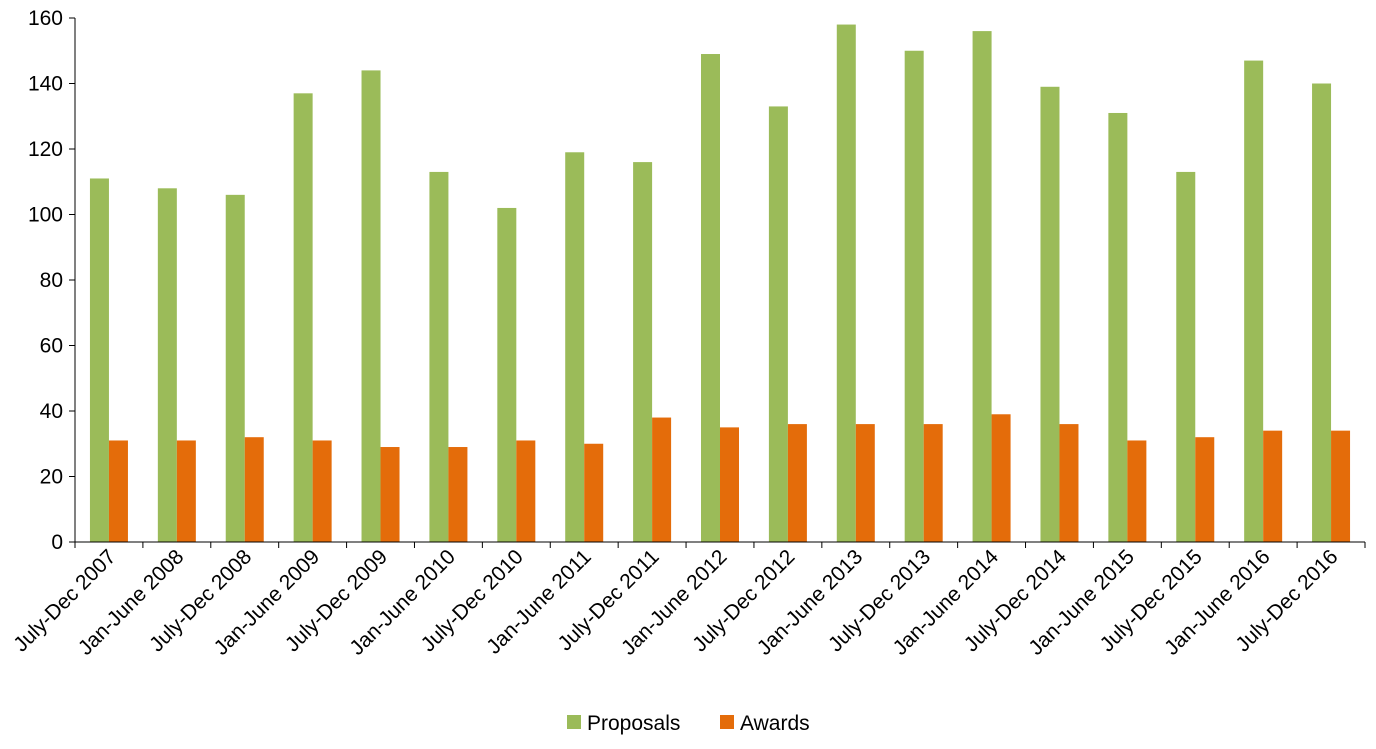  I want to click on y-tick-label: 40, so click(51, 411).